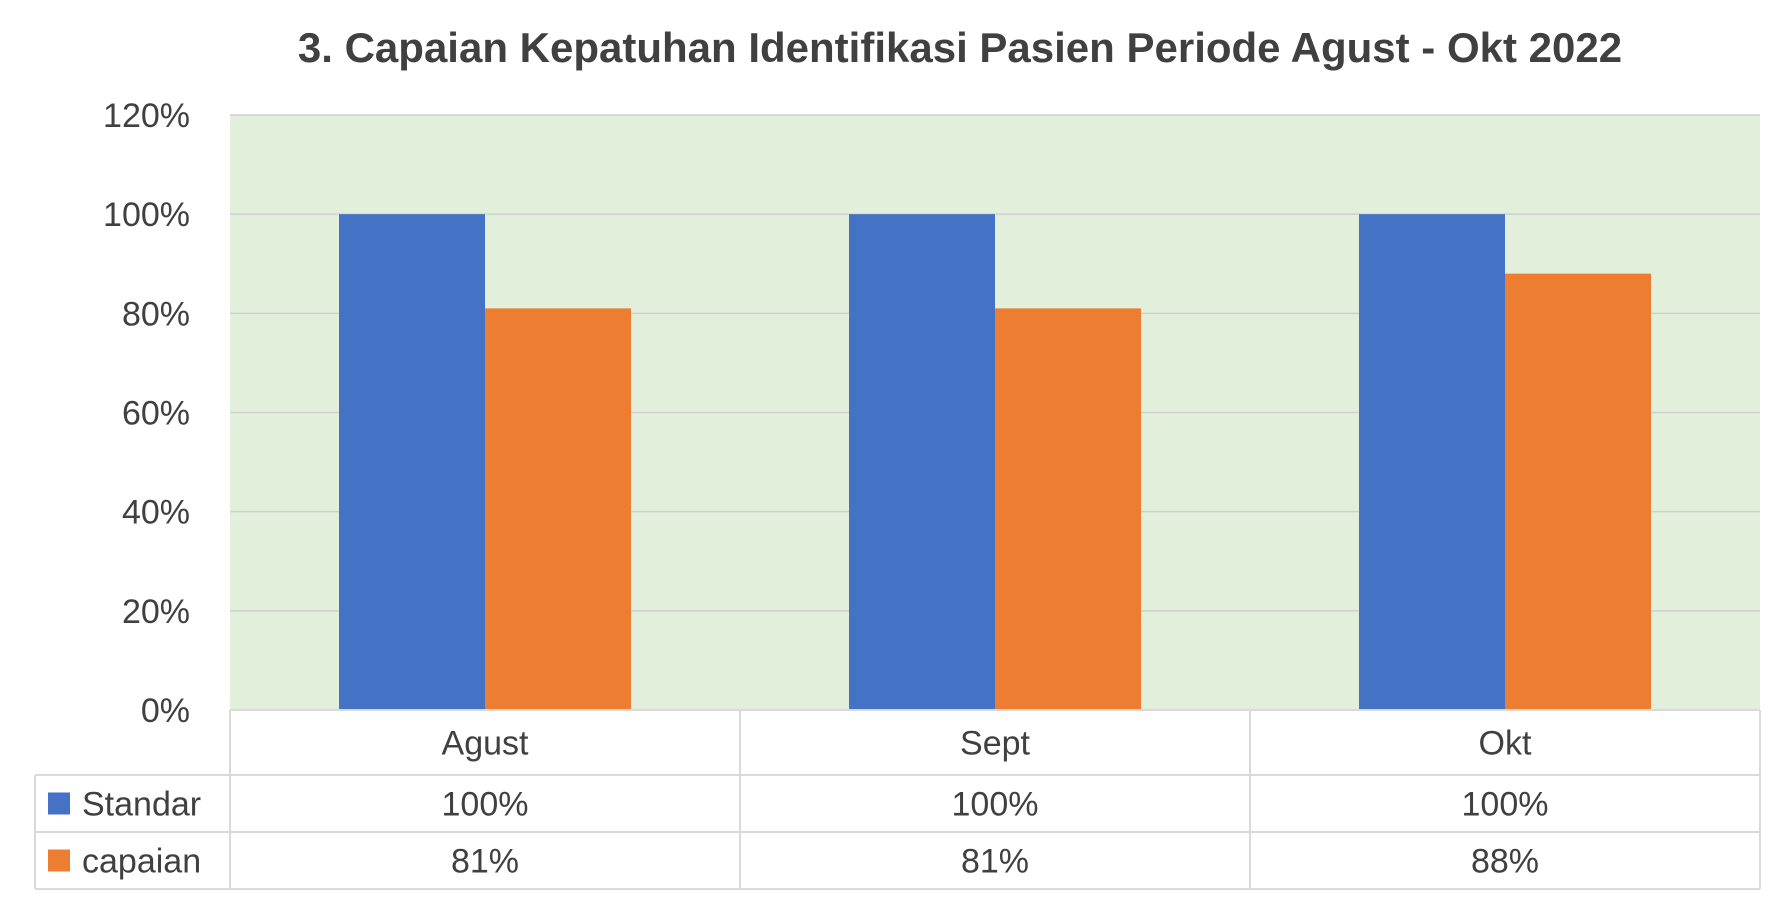  What do you see at coordinates (558, 509) in the screenshot?
I see `bar-capaian-agust` at bounding box center [558, 509].